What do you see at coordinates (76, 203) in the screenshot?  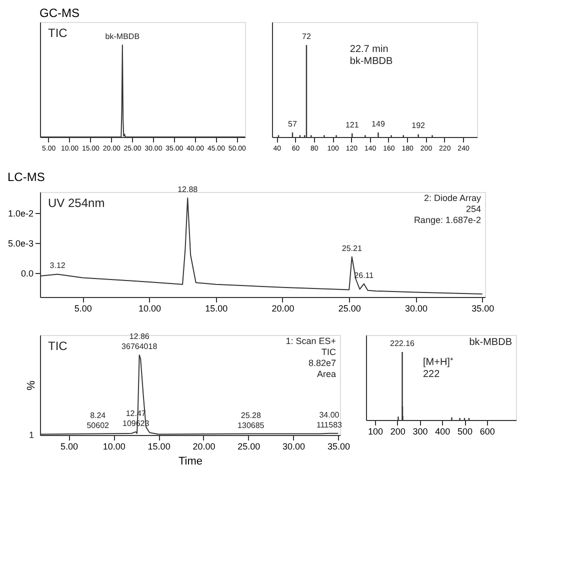 I see `annotation: UV 254nm` at bounding box center [76, 203].